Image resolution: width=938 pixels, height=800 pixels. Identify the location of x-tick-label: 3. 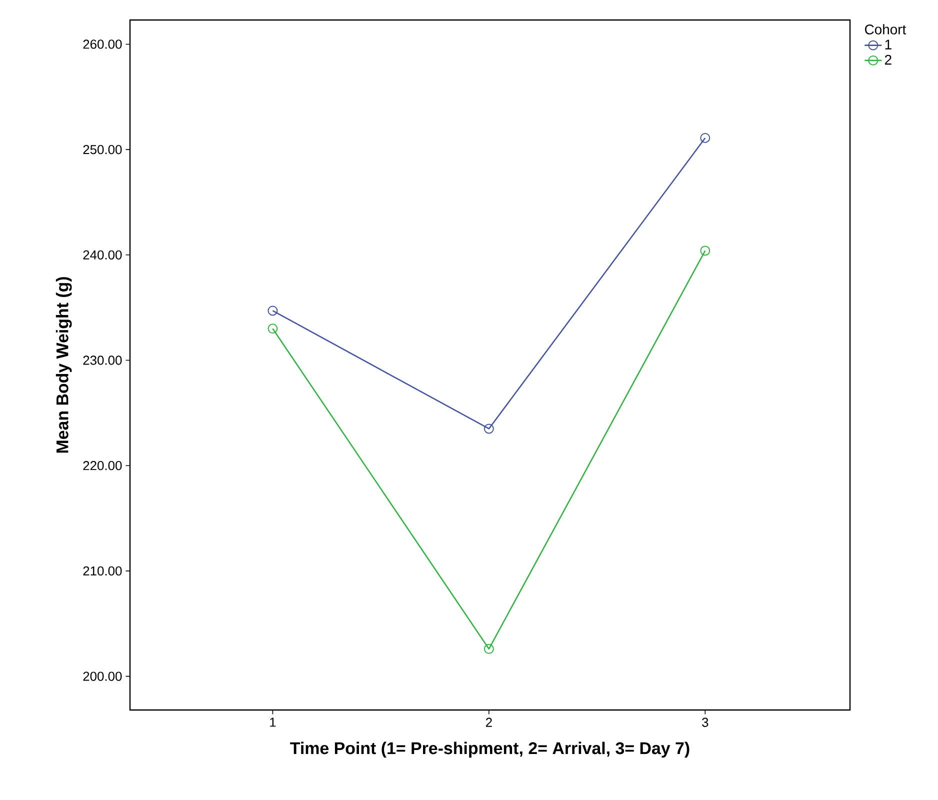
(705, 722).